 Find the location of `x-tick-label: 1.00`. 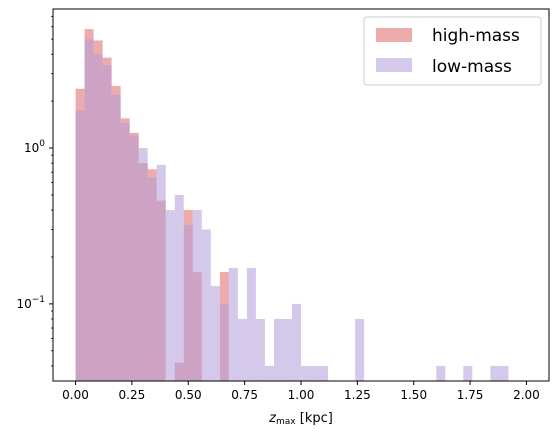

x-tick-label: 1.00 is located at coordinates (301, 395).